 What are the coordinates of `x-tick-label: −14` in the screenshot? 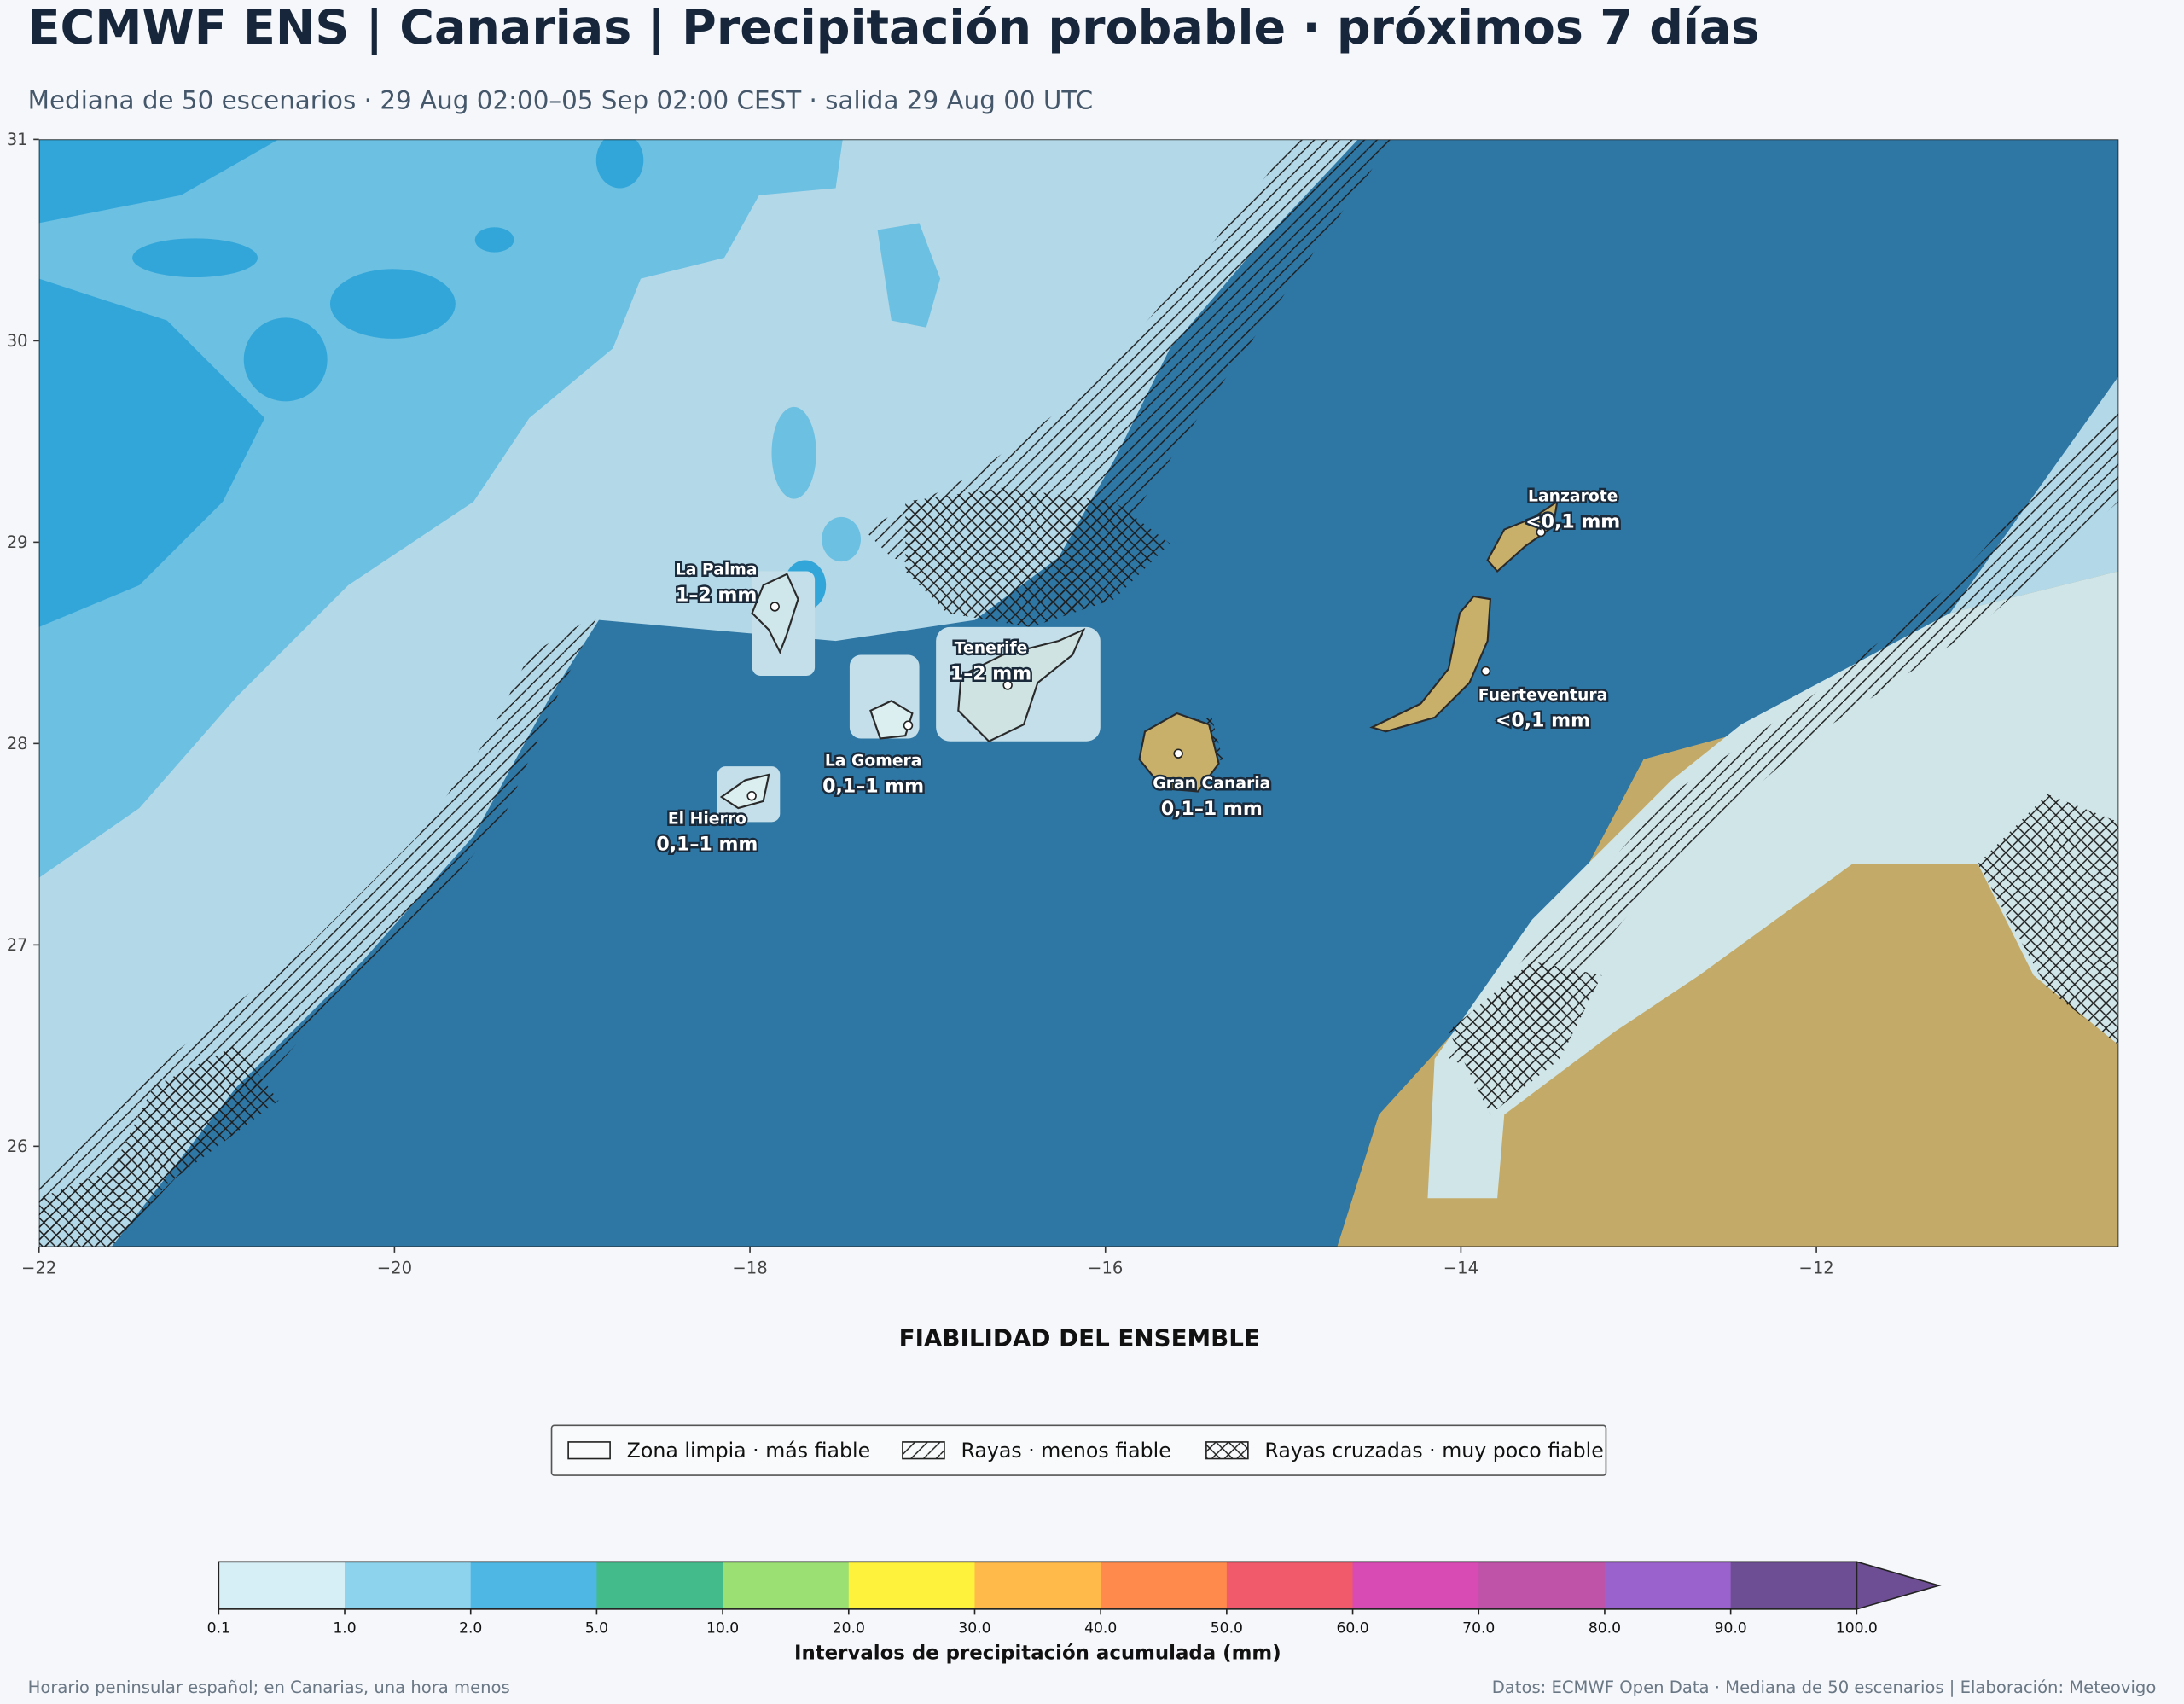 It's located at (1461, 1267).